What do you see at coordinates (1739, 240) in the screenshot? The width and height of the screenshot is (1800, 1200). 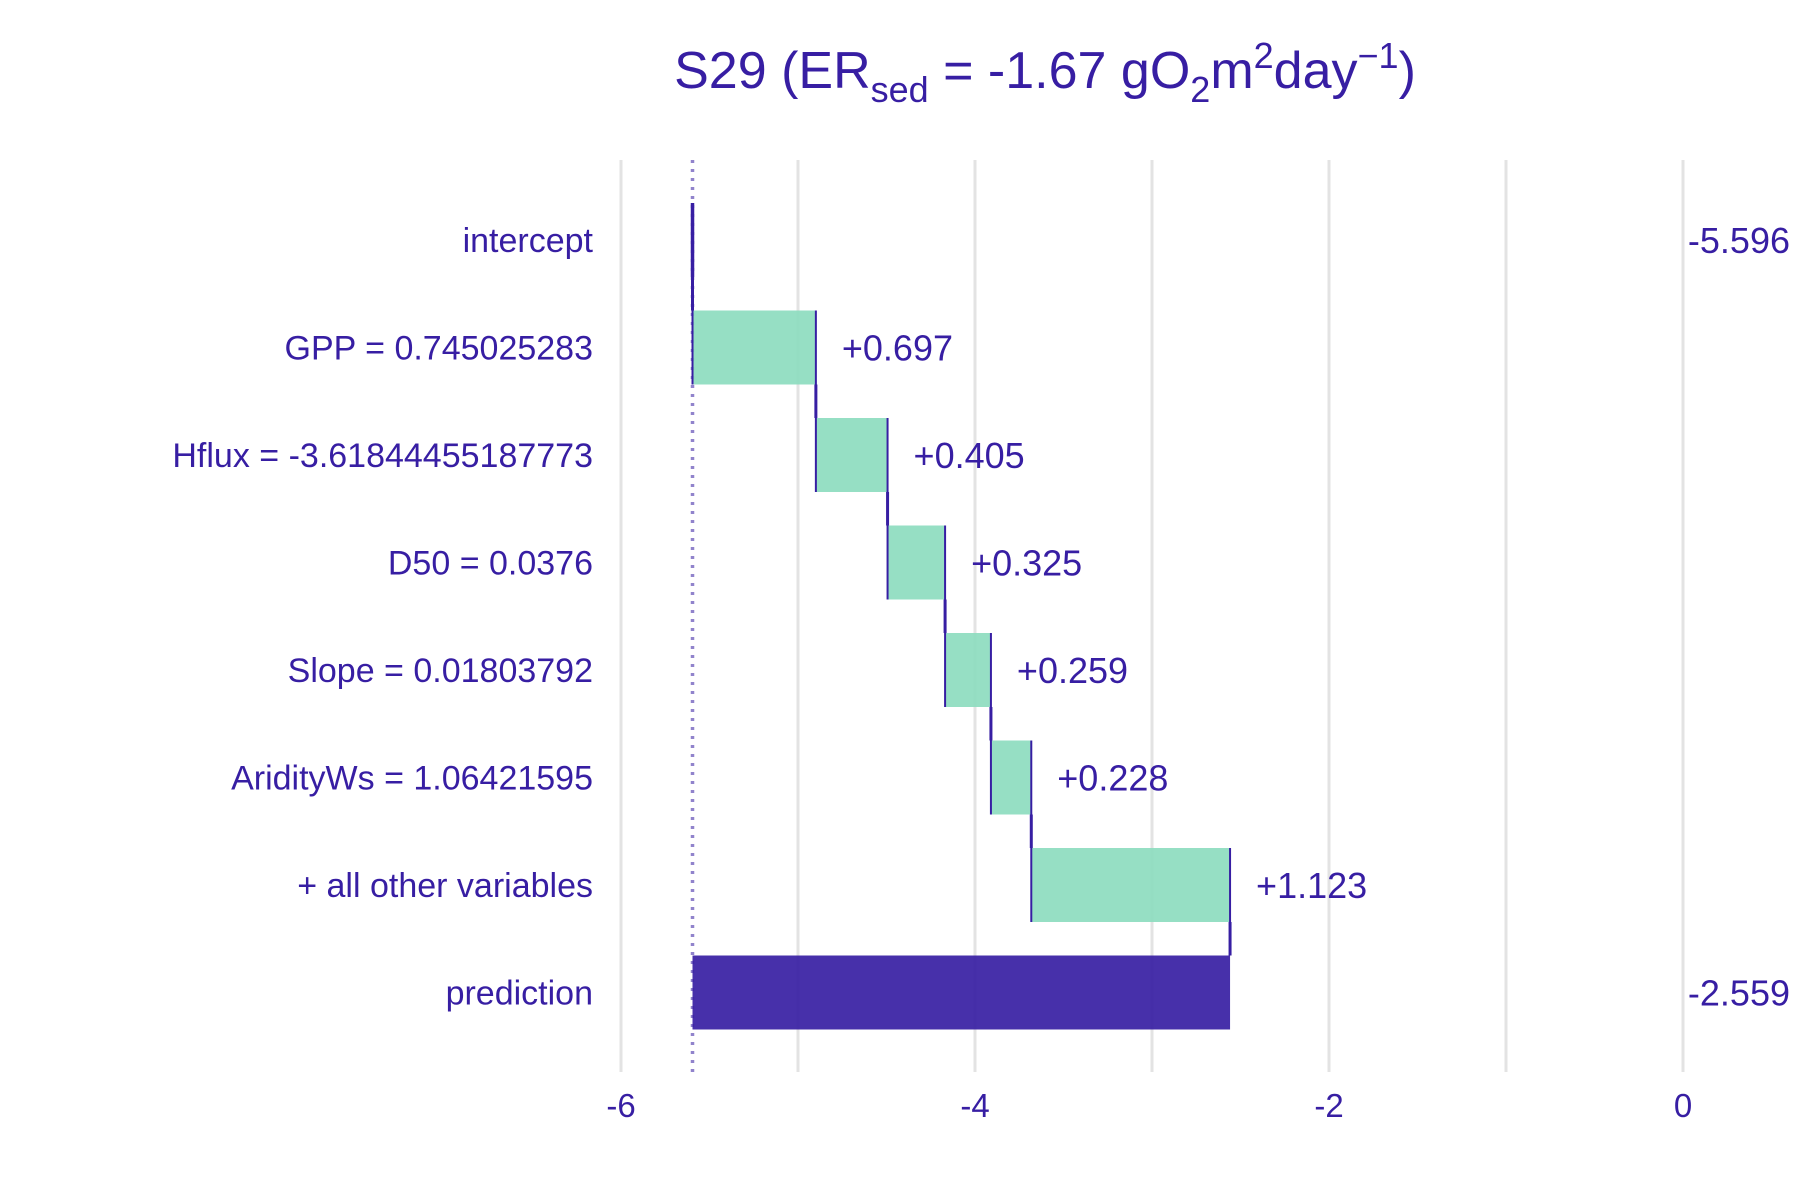 I see `intercept-value: -5.596` at bounding box center [1739, 240].